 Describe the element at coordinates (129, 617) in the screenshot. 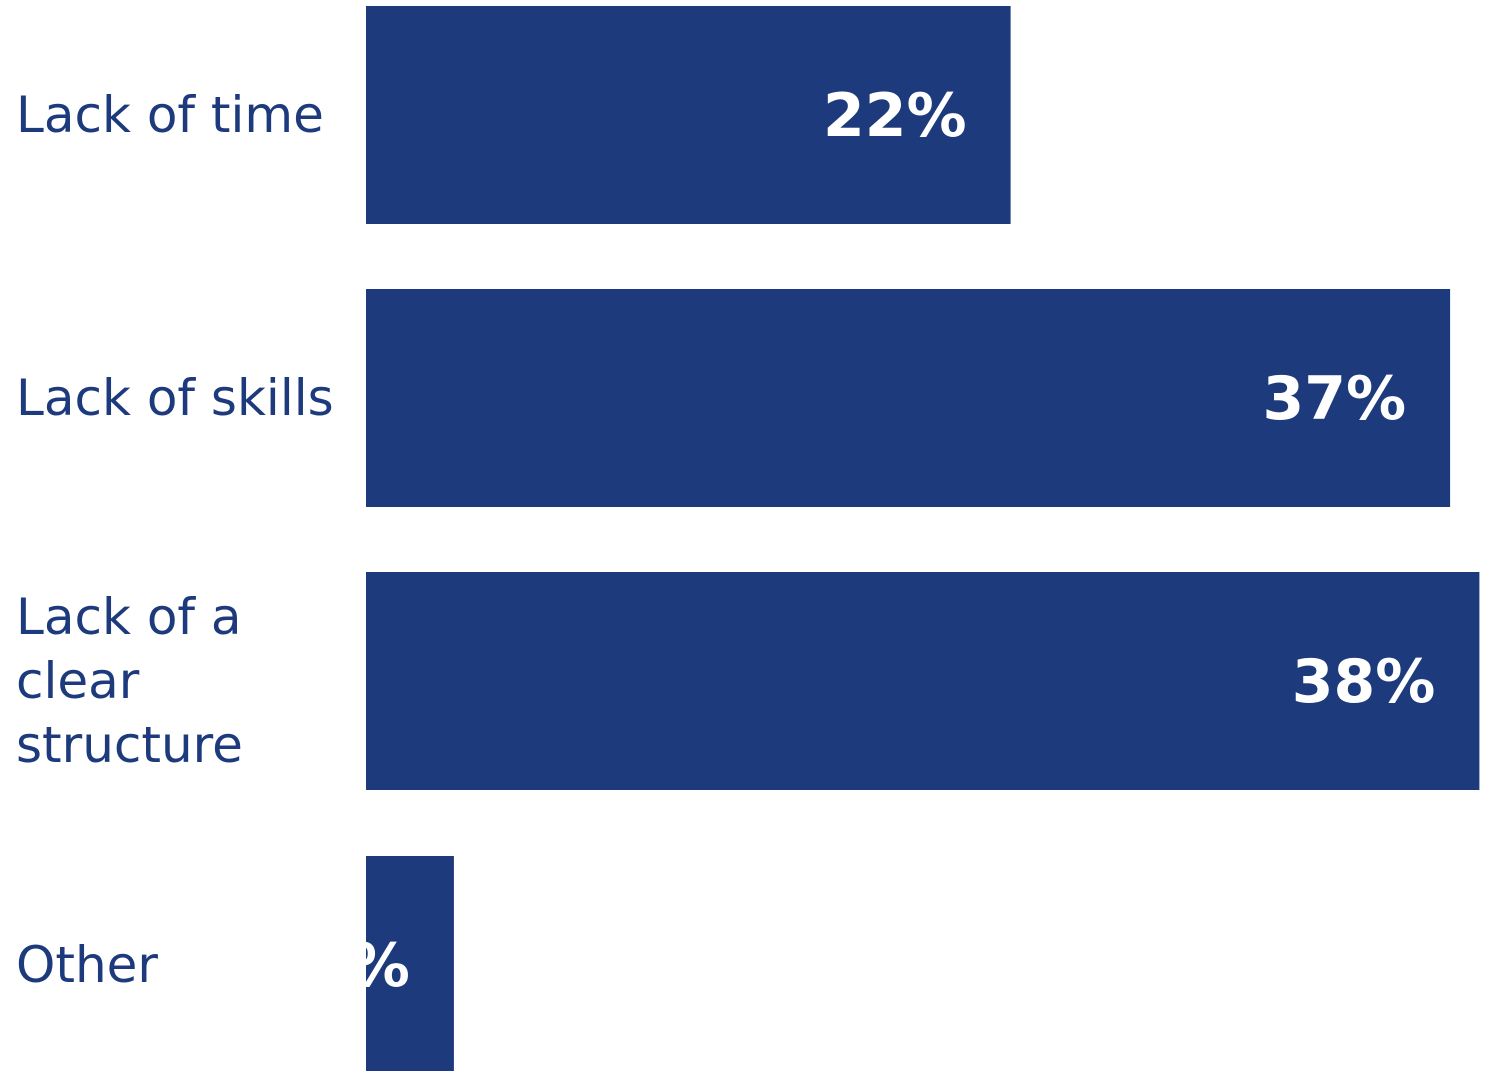

I see `category-label-2-line-0: Lack of a` at that location.